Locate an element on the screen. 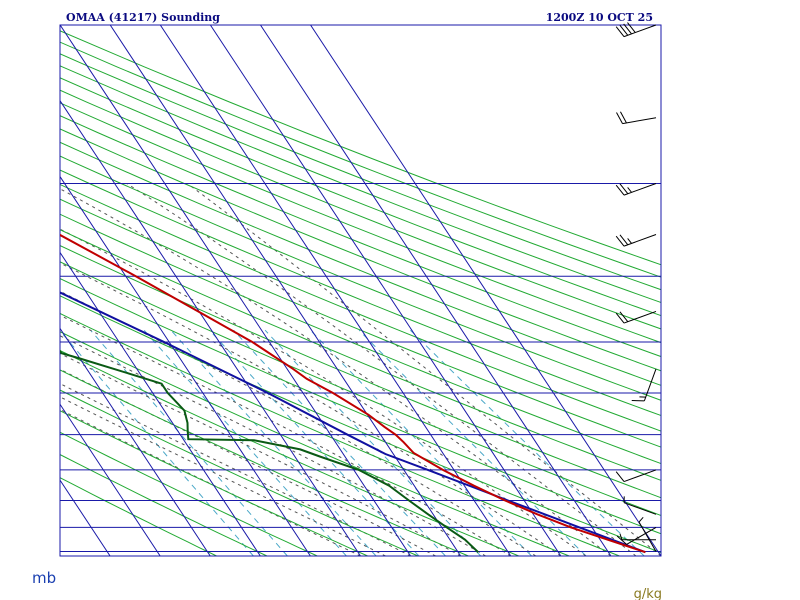 The image size is (800, 600). mixing-ratio-unit: g/kg is located at coordinates (648, 593).